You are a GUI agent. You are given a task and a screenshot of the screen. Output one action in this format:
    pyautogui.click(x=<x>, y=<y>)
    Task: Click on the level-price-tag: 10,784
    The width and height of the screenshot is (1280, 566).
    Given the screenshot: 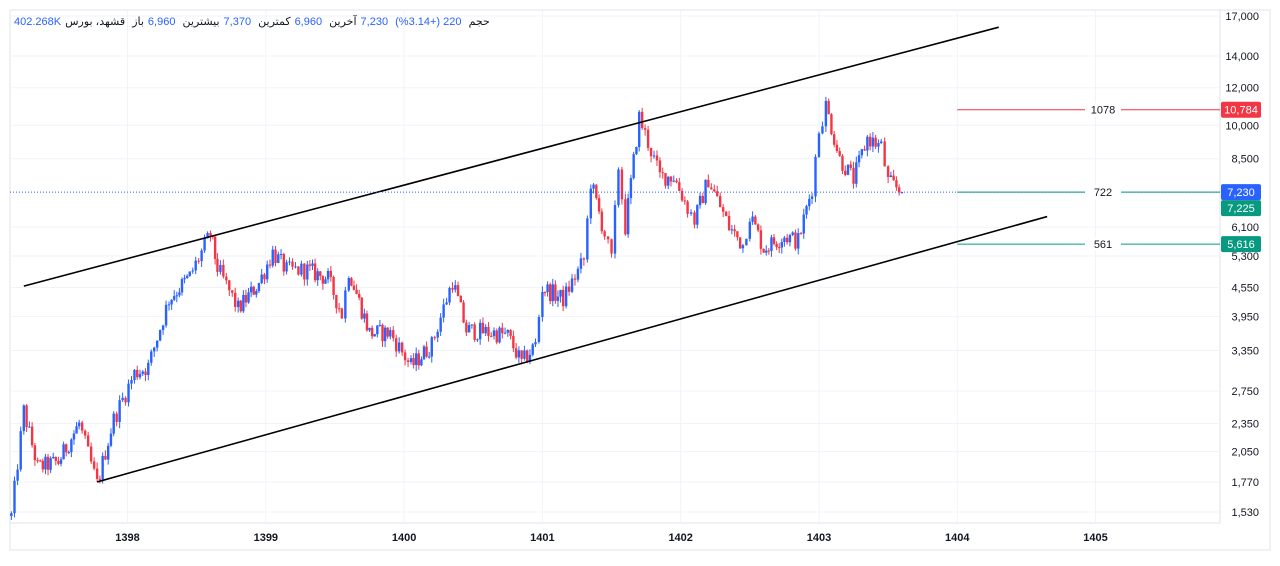 What is the action you would take?
    pyautogui.click(x=1241, y=111)
    